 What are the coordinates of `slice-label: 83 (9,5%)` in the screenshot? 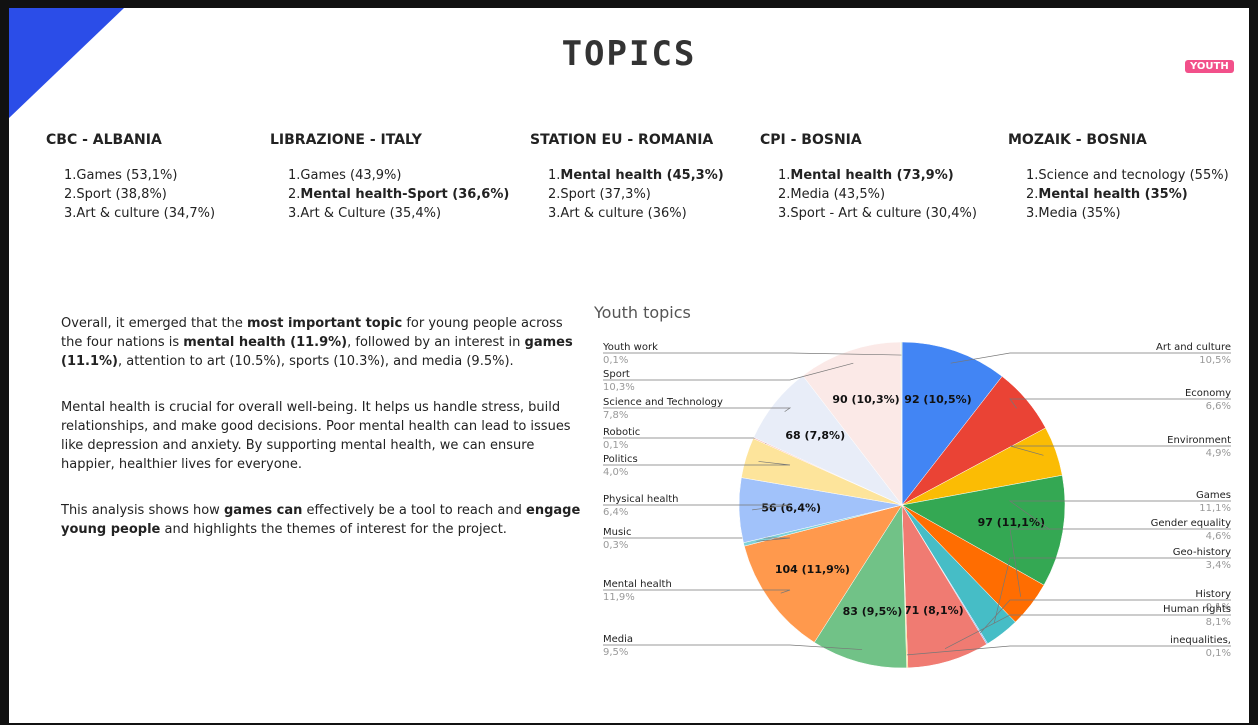 It's located at (873, 611).